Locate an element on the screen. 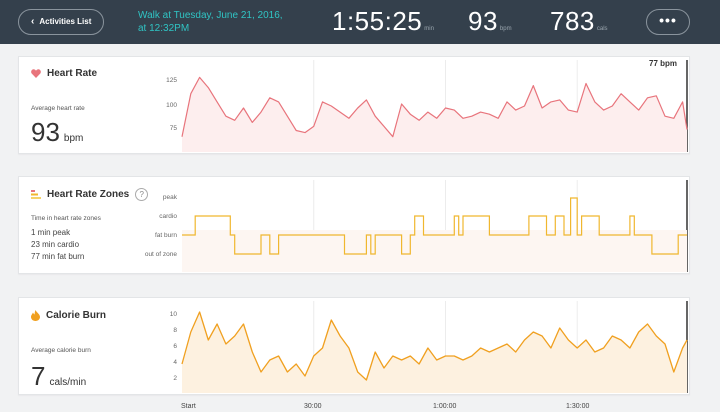 Image resolution: width=720 pixels, height=412 pixels. zone-y-label: cardio is located at coordinates (168, 216).